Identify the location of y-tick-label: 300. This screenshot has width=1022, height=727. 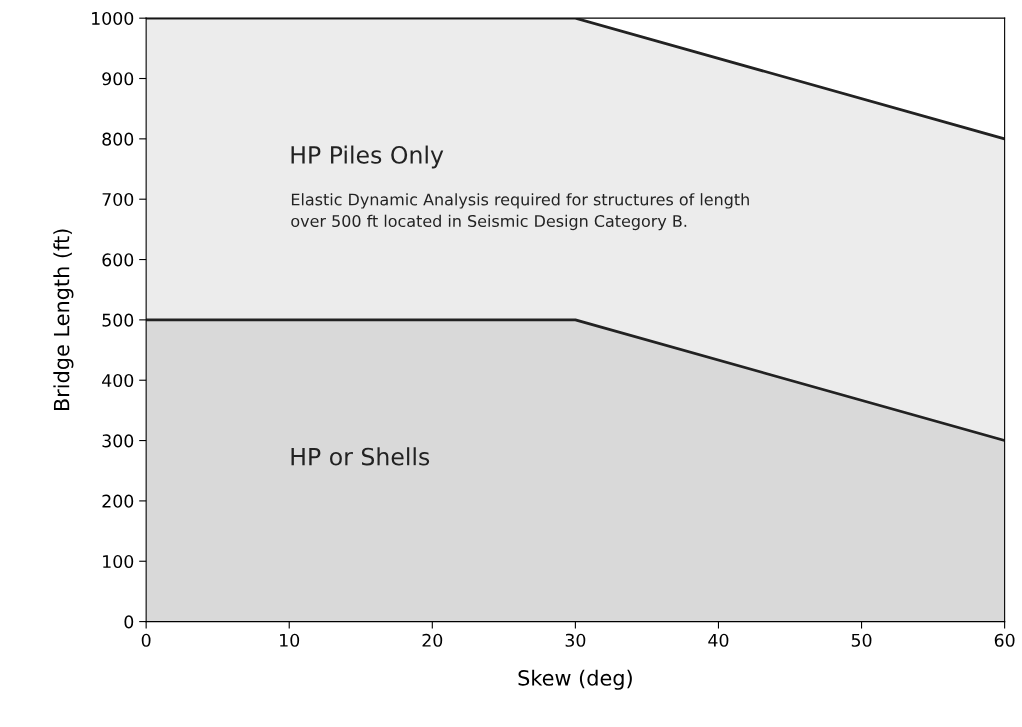
(118, 441).